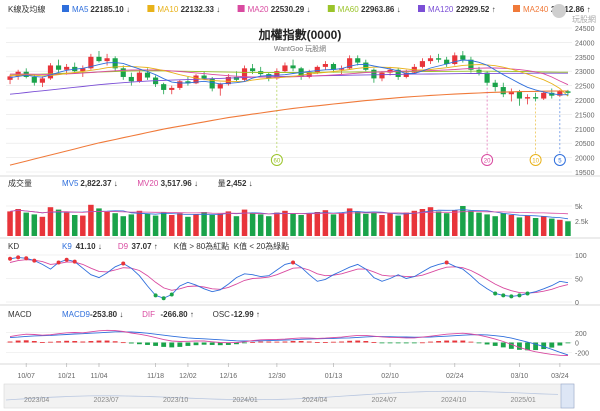 The height and width of the screenshot is (411, 600). What do you see at coordinates (300, 34) in the screenshot?
I see `chart-title: 加權指數(0000)` at bounding box center [300, 34].